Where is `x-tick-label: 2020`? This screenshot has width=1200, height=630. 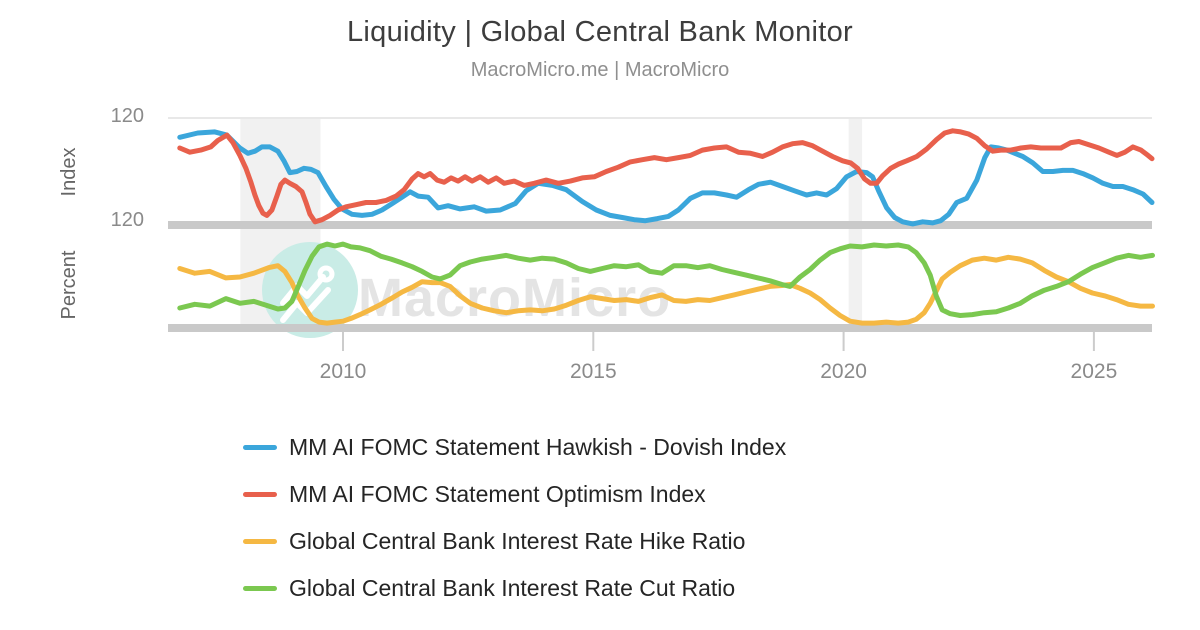
x-tick-label: 2020 is located at coordinates (843, 371).